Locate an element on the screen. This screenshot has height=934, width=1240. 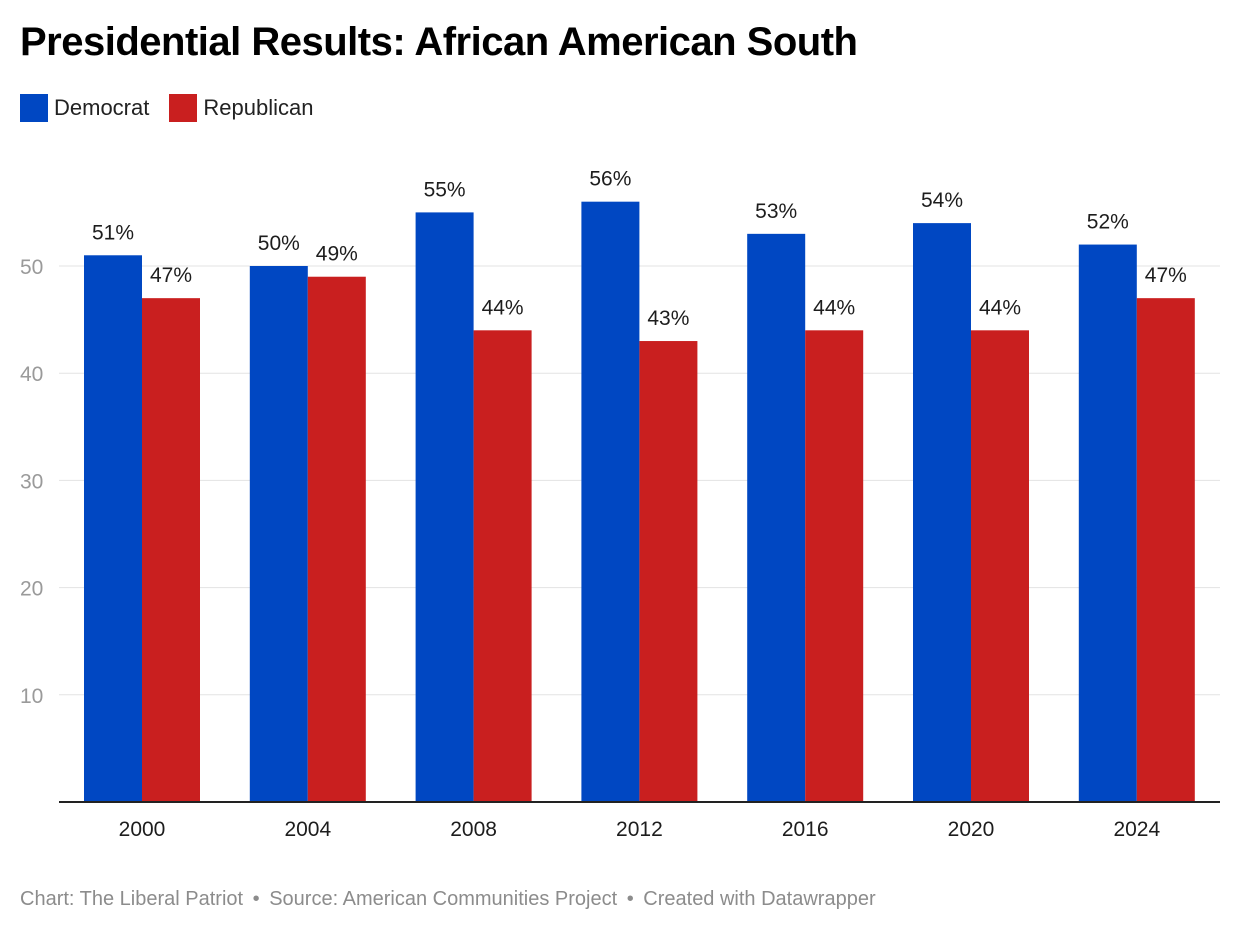
x-tick-label-2012: 2012 is located at coordinates (639, 829).